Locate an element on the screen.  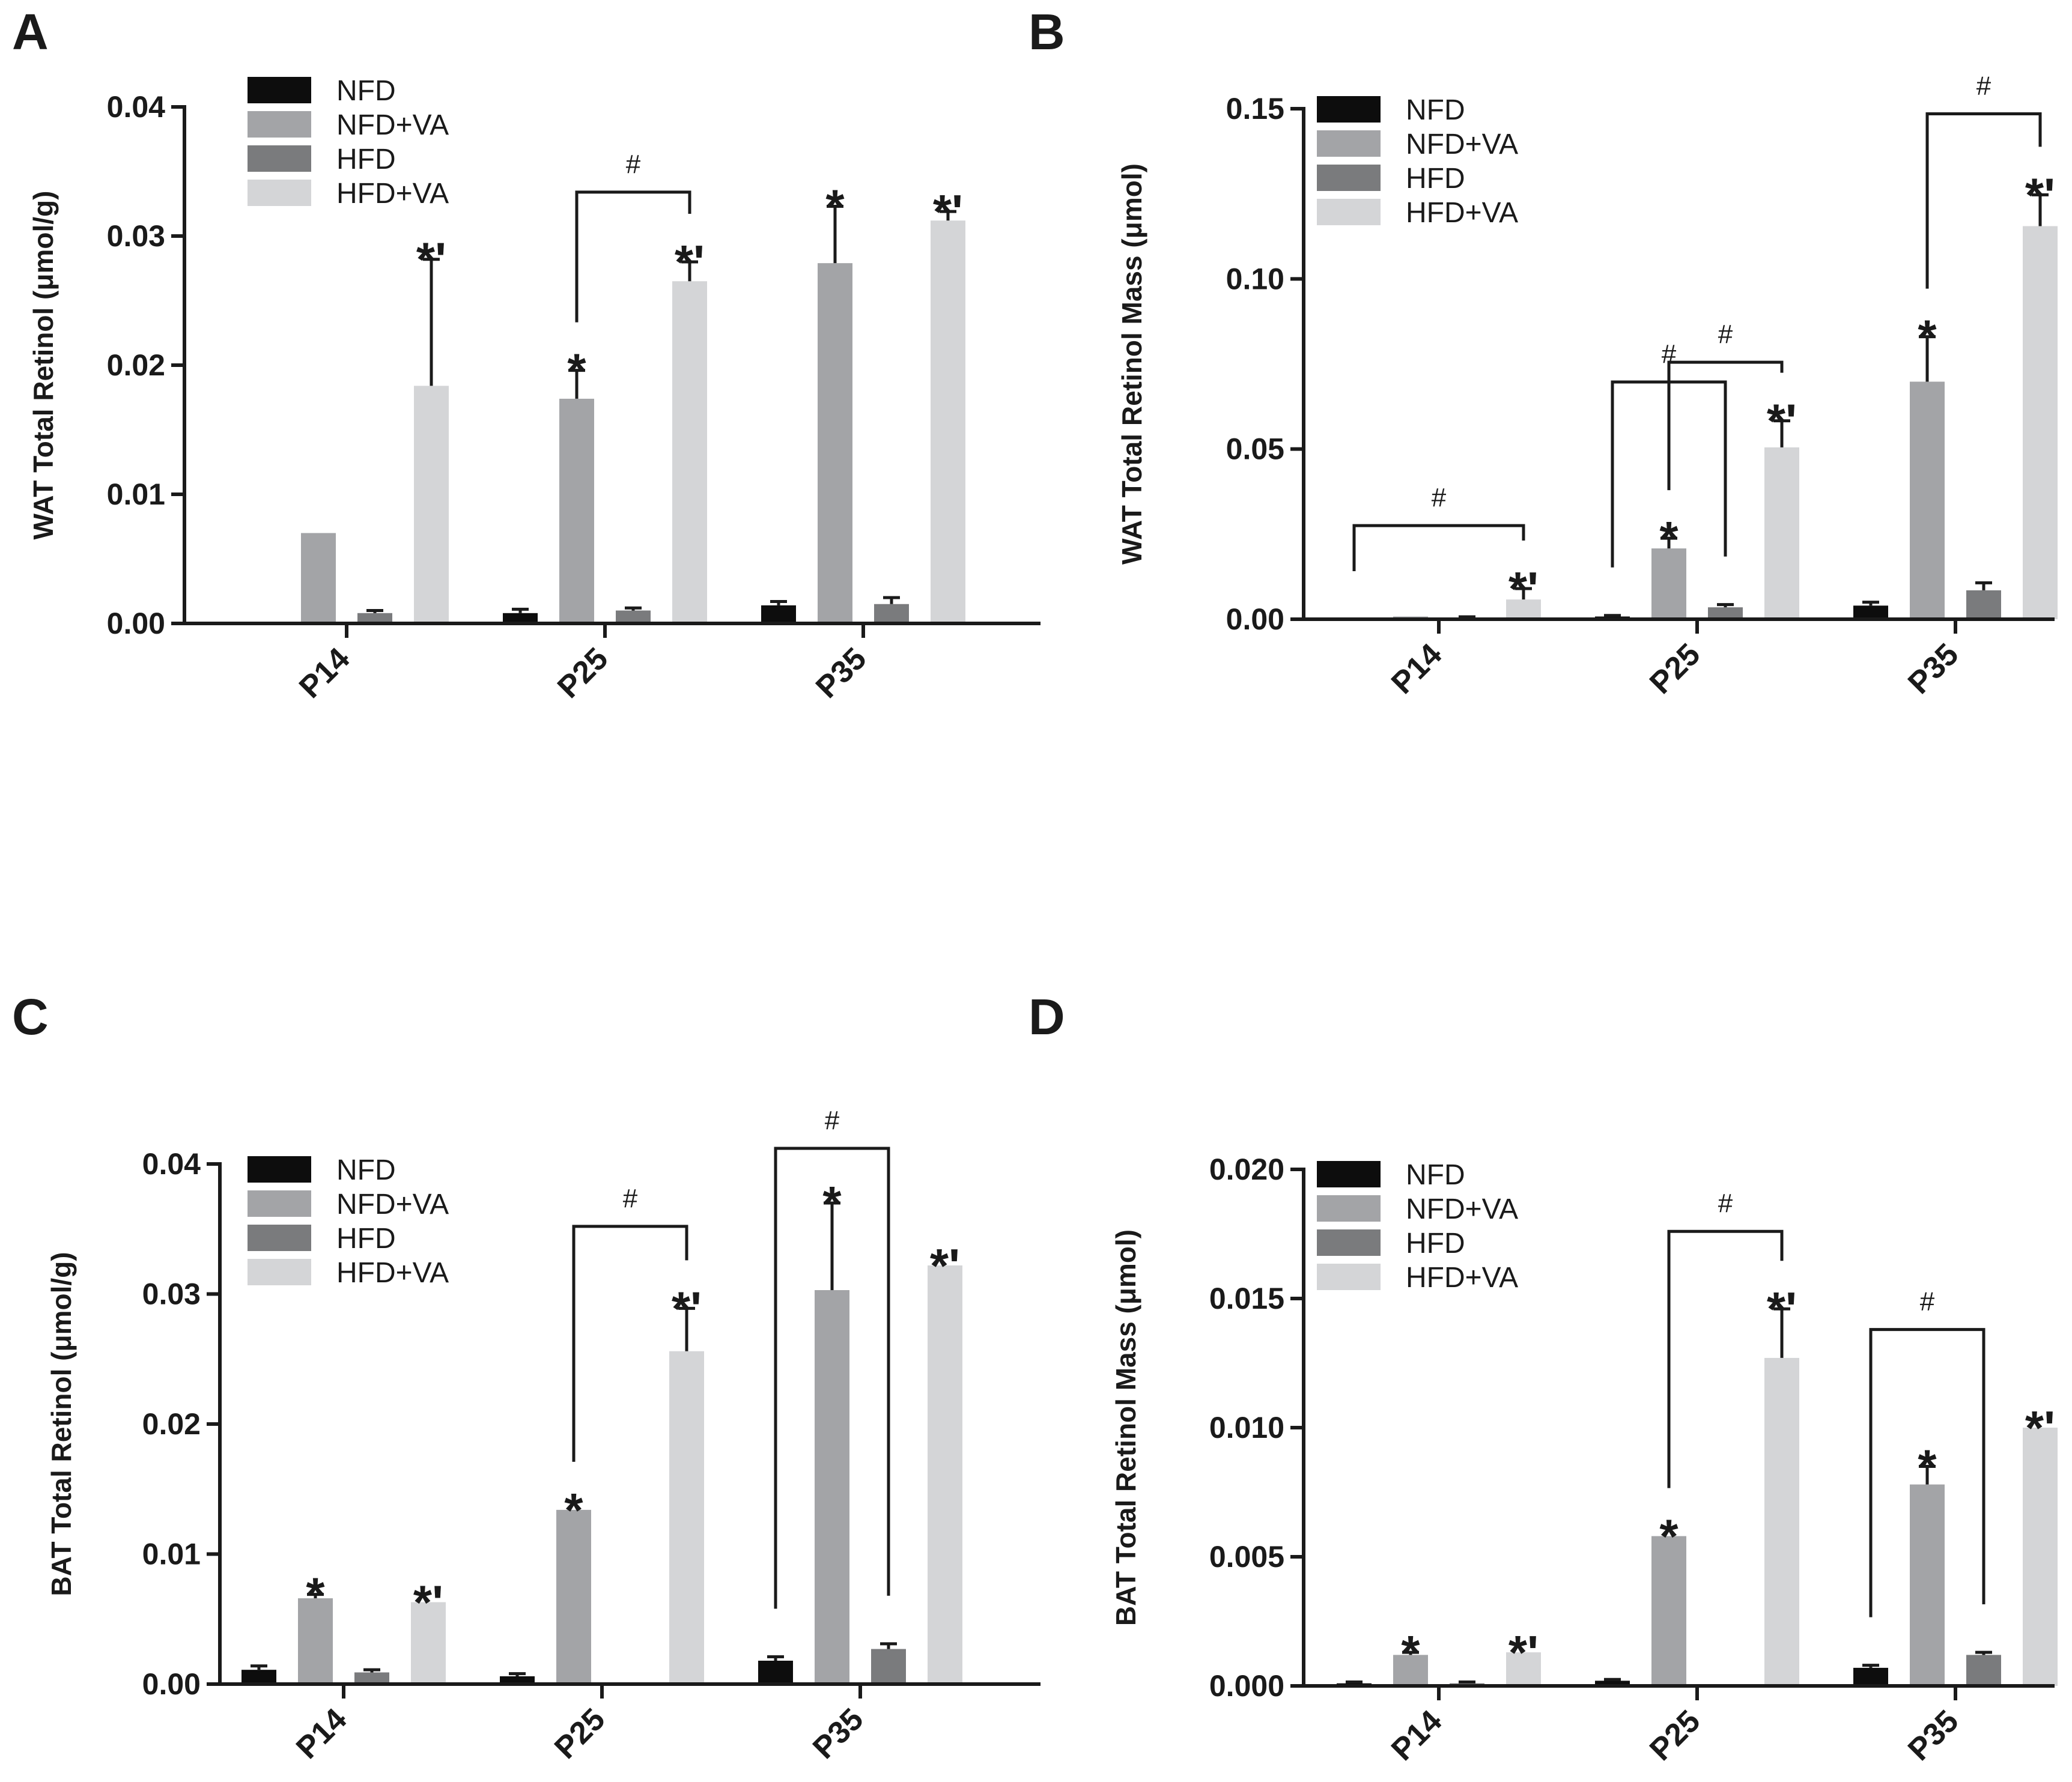
y-axis-title: WAT Total Retinol Mass (μmol) is located at coordinates (1131, 364).